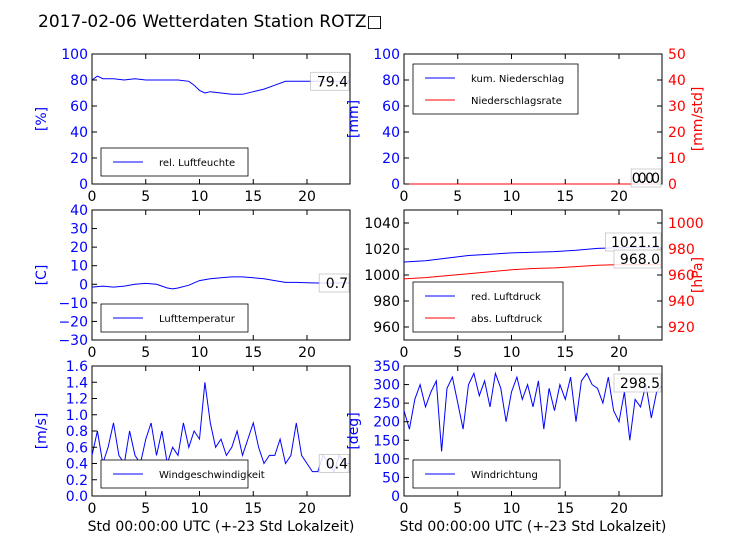  What do you see at coordinates (516, 101) in the screenshot?
I see `legend-label: Niederschlagsrate` at bounding box center [516, 101].